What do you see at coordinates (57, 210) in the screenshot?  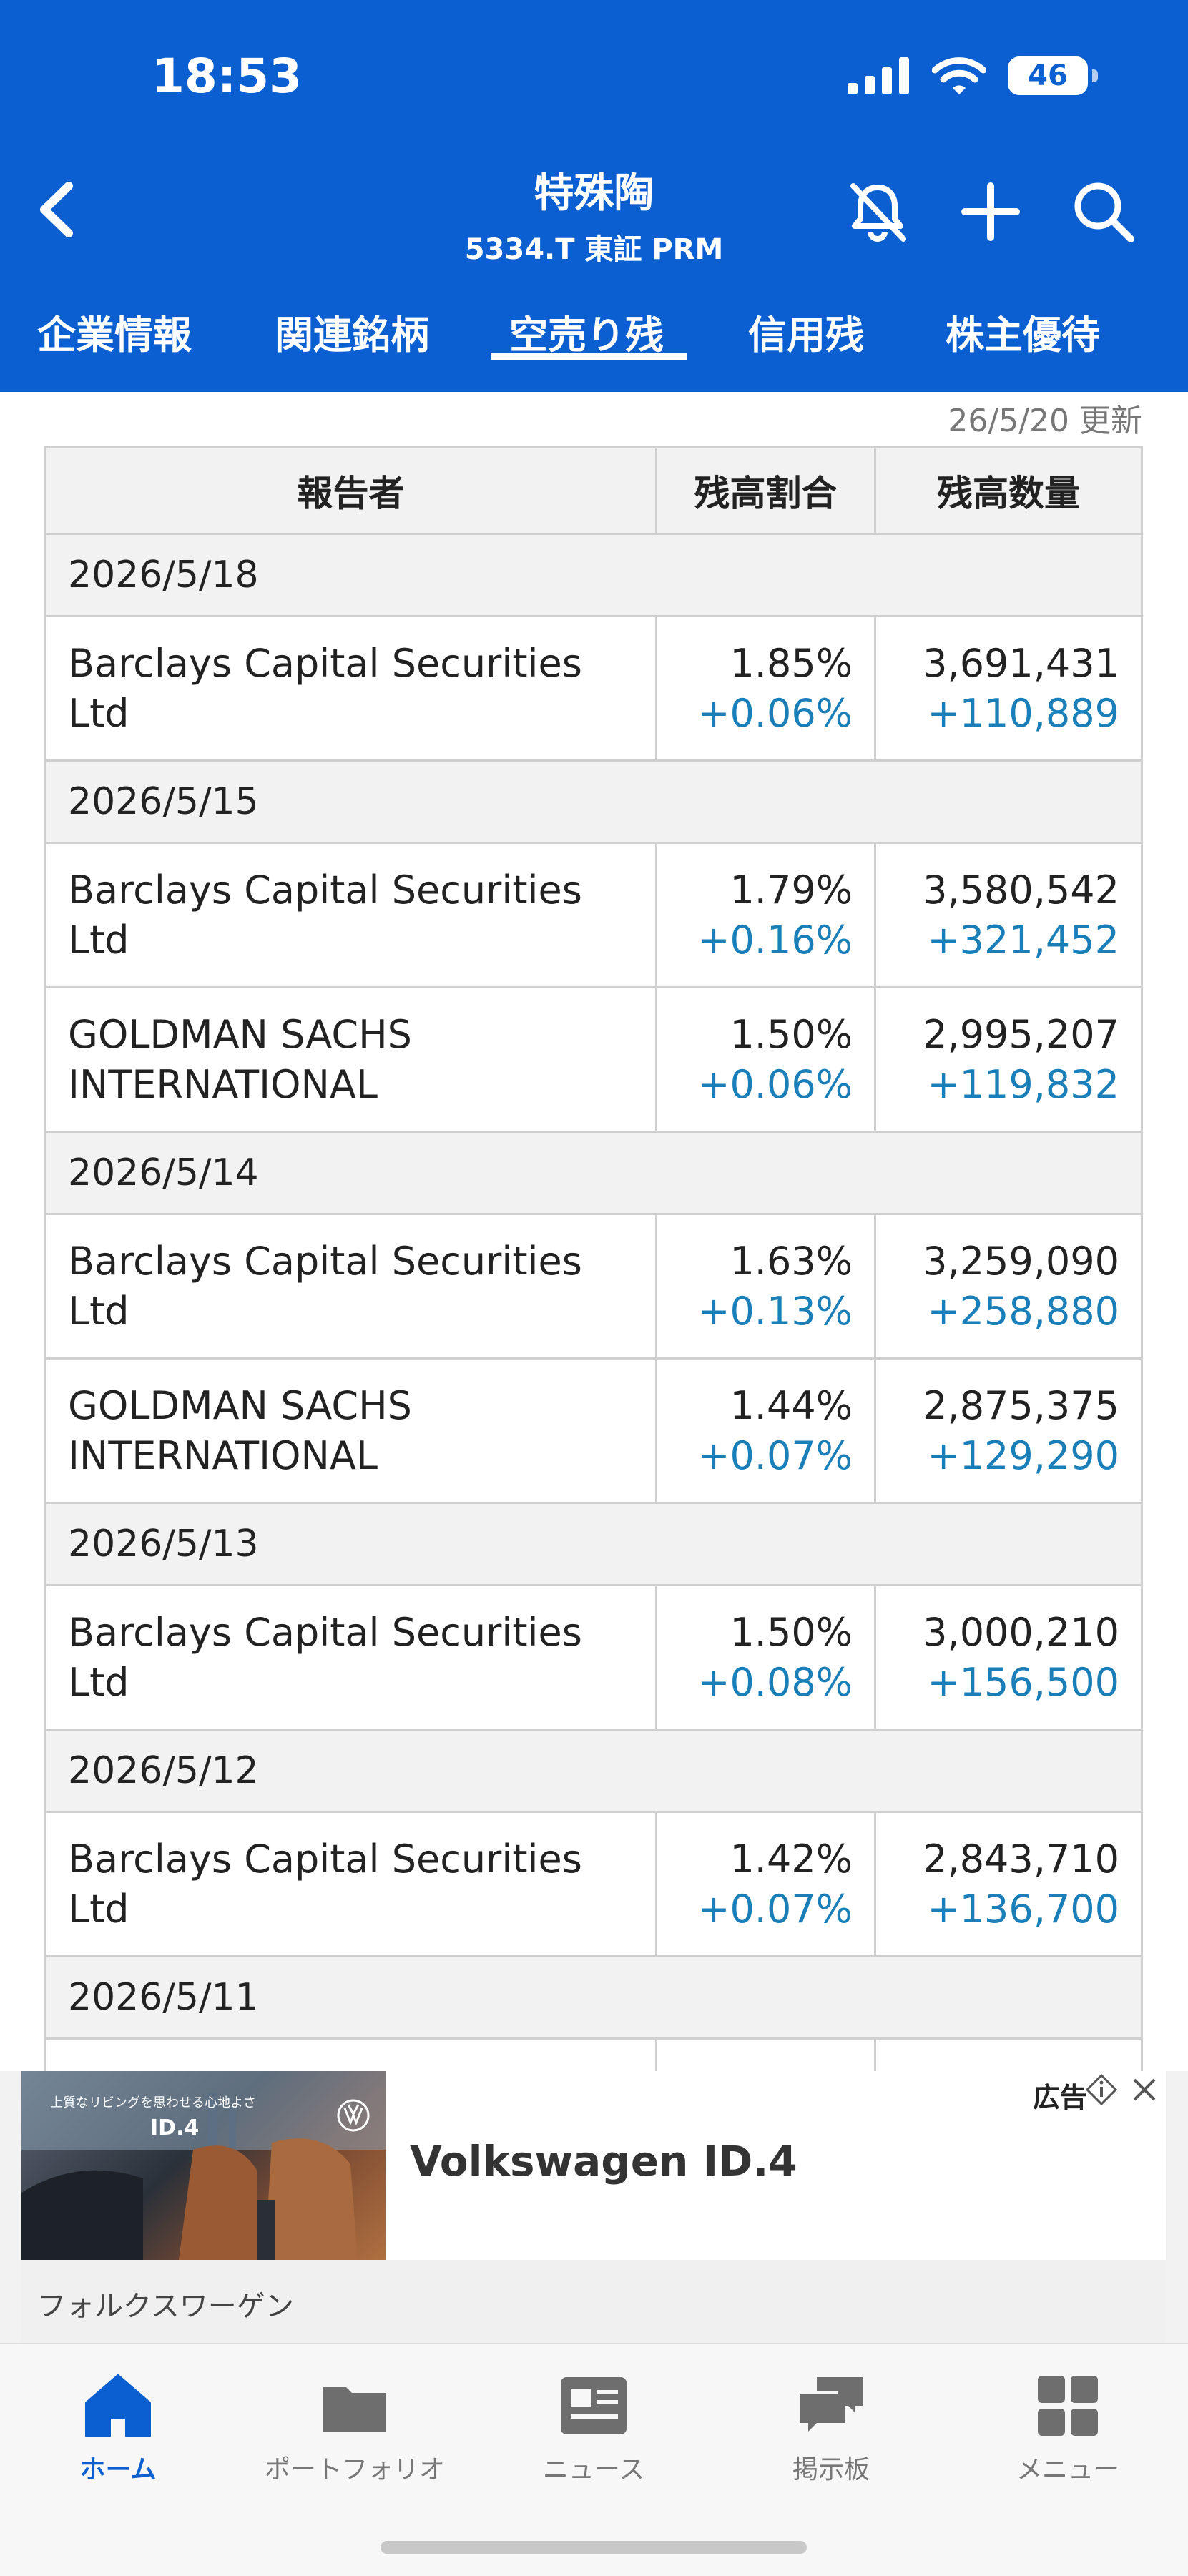 I see `back-chevron-icon` at bounding box center [57, 210].